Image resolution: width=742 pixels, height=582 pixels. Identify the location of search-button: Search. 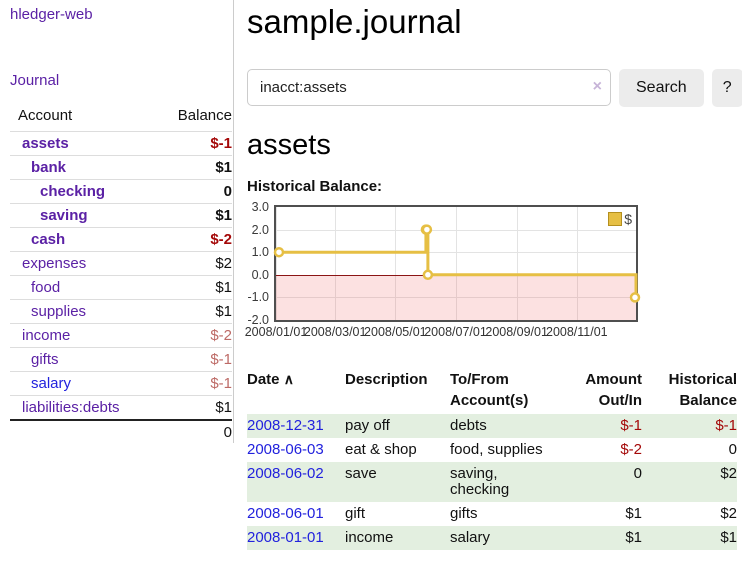
(661, 88).